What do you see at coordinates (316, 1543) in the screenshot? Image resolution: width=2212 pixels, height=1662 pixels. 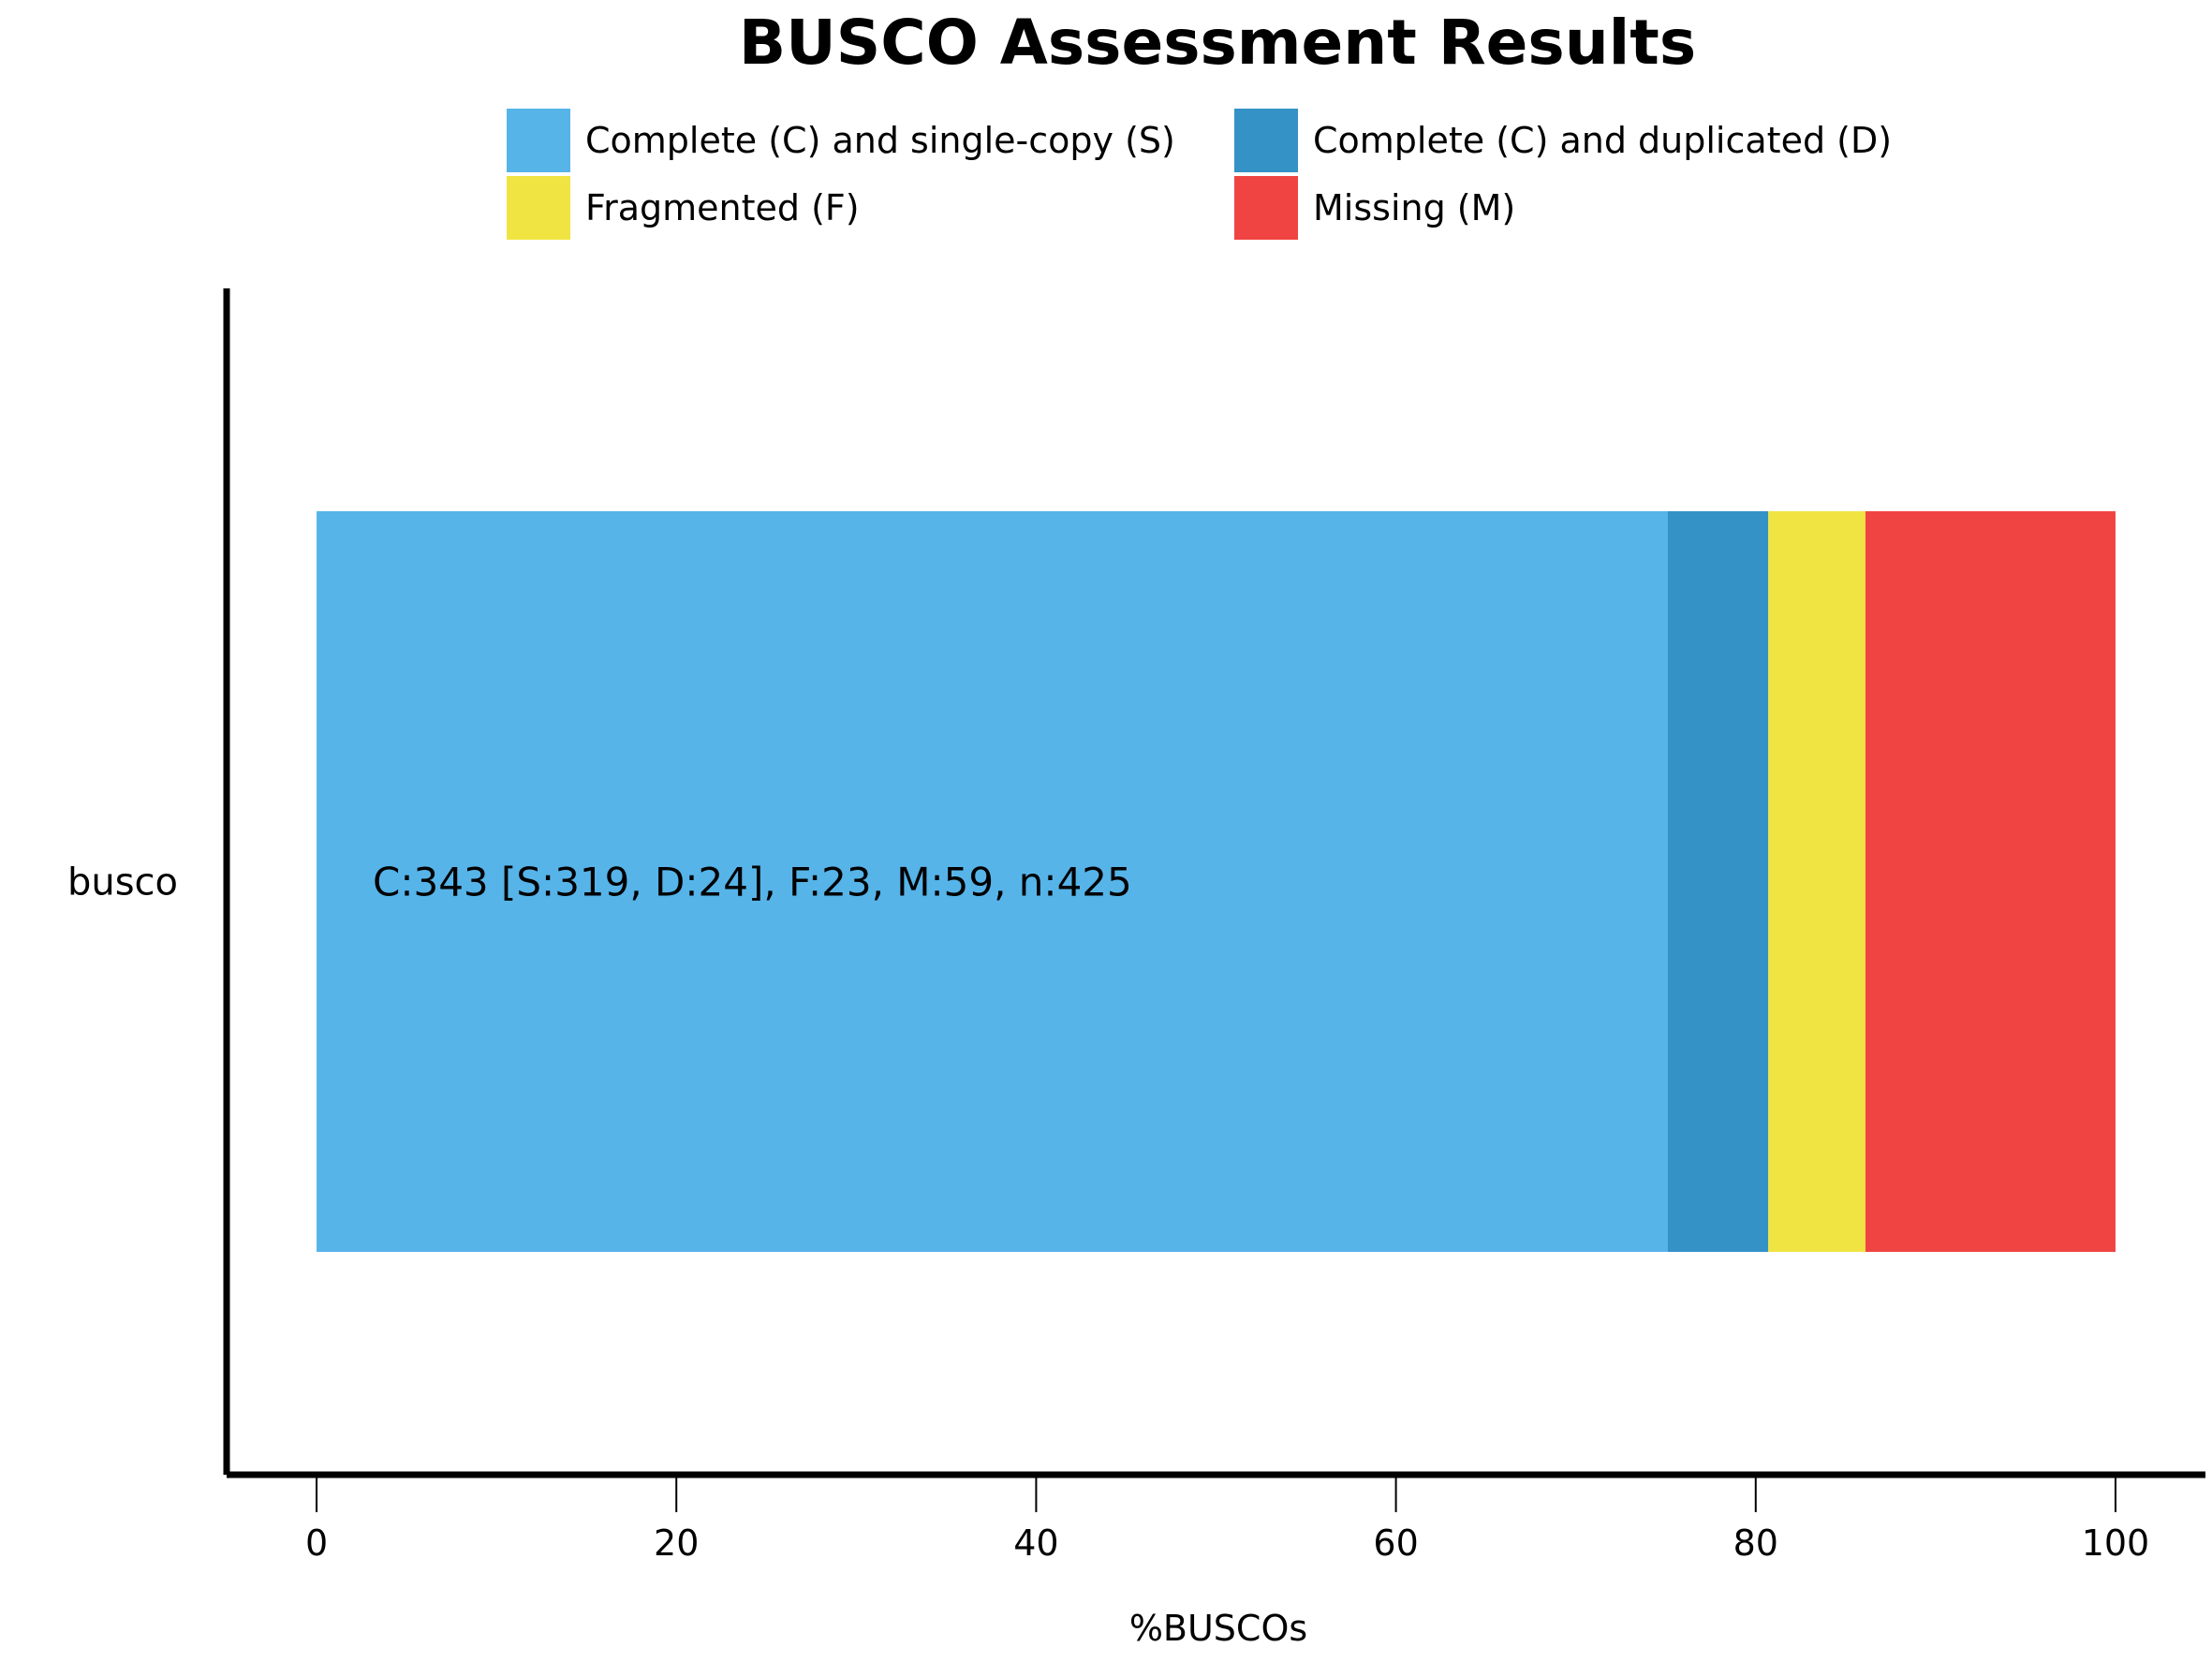 I see `x-tick-label: 0` at bounding box center [316, 1543].